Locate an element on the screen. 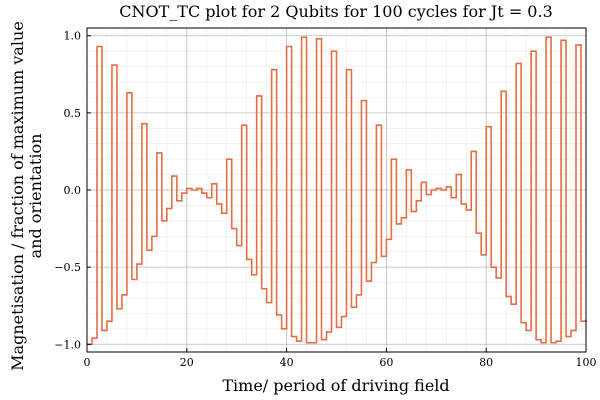  x-tick-label: 100 is located at coordinates (586, 362).